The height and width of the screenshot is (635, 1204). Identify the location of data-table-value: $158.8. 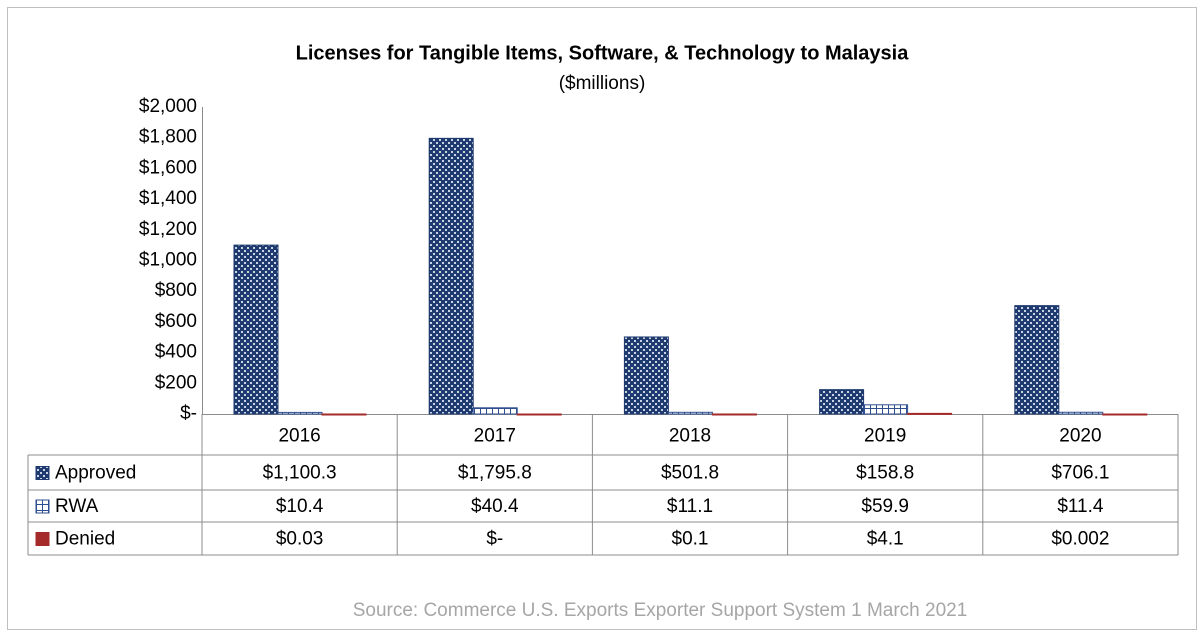
(885, 473).